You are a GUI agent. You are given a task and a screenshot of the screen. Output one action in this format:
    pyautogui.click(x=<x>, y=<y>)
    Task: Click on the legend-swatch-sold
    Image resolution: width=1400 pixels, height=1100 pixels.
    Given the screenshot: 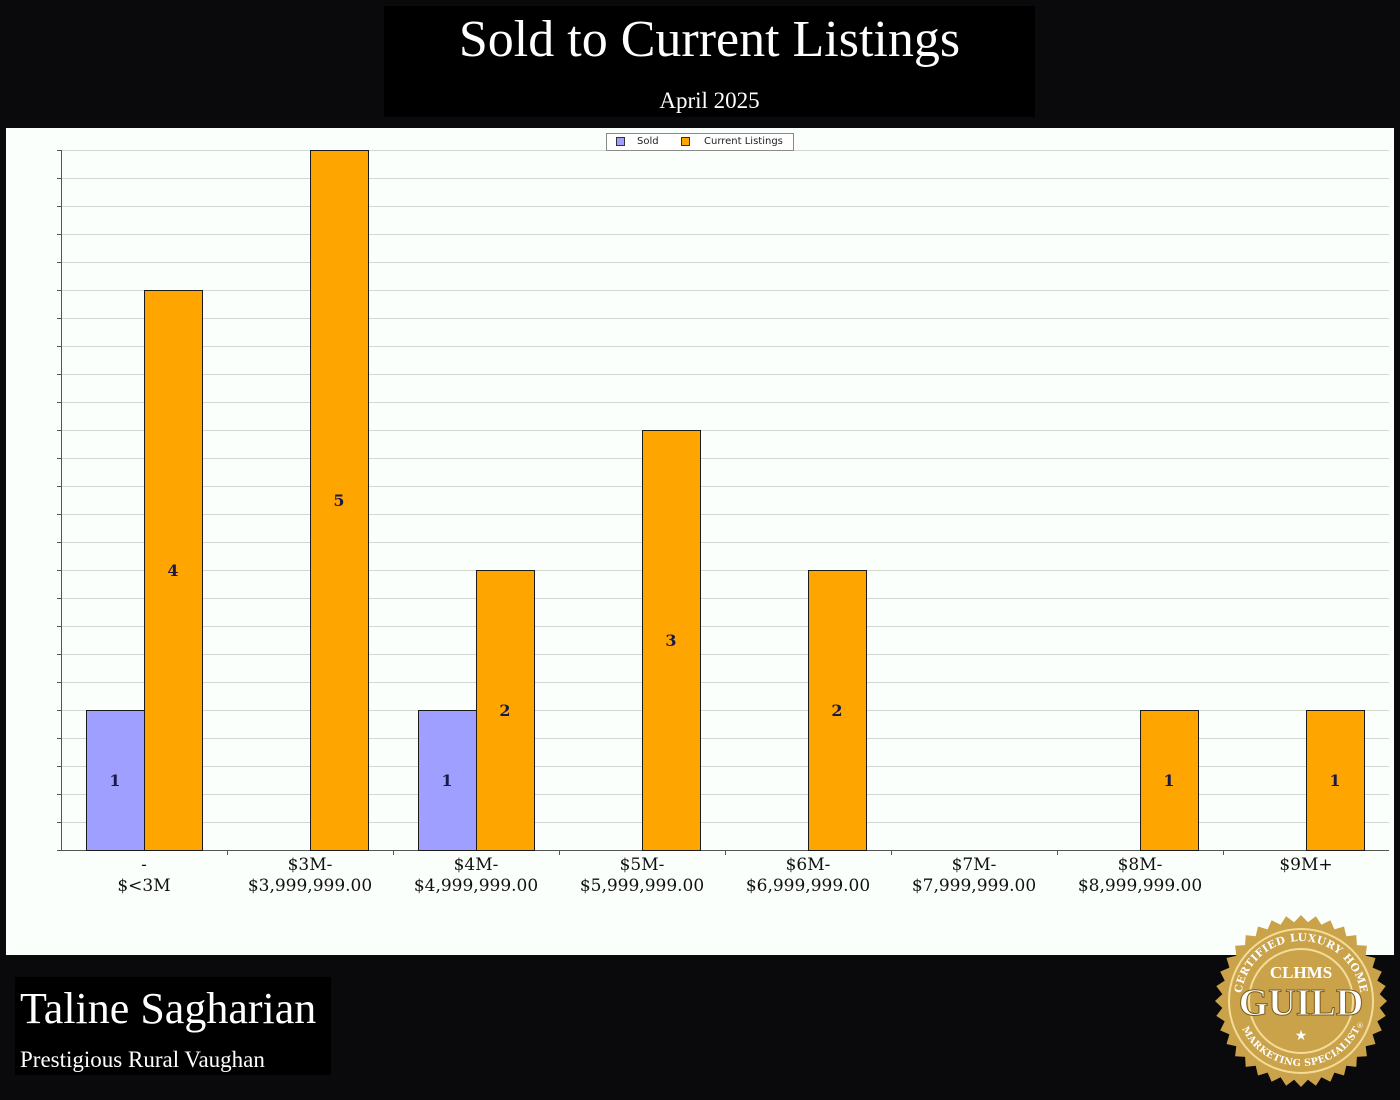 What is the action you would take?
    pyautogui.click(x=620, y=141)
    